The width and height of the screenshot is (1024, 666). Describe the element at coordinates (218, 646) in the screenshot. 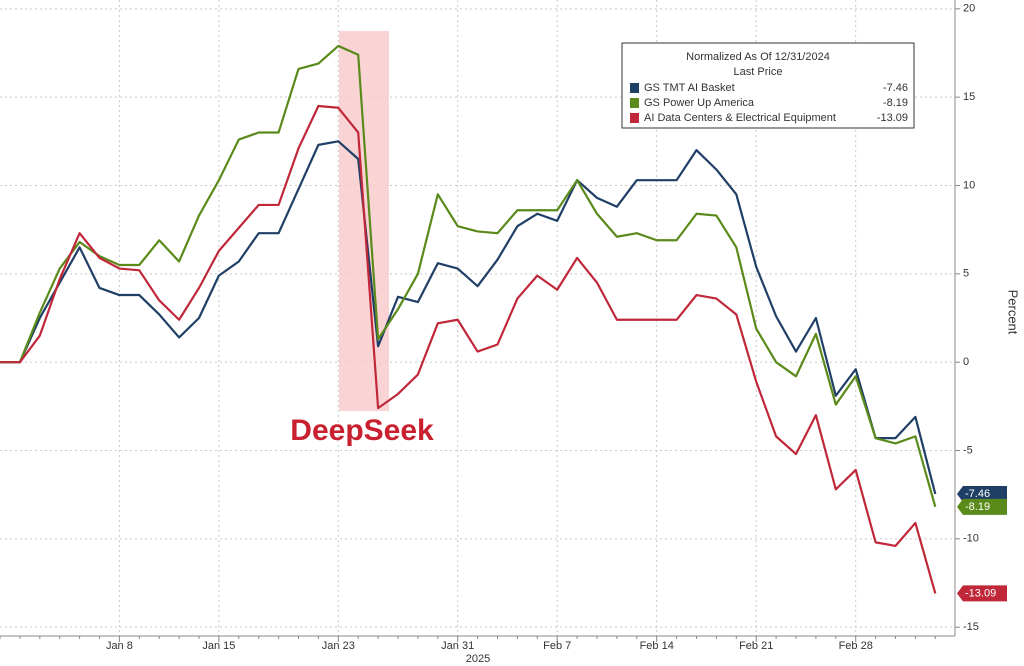

I see `x-tick-label: Jan 15` at that location.